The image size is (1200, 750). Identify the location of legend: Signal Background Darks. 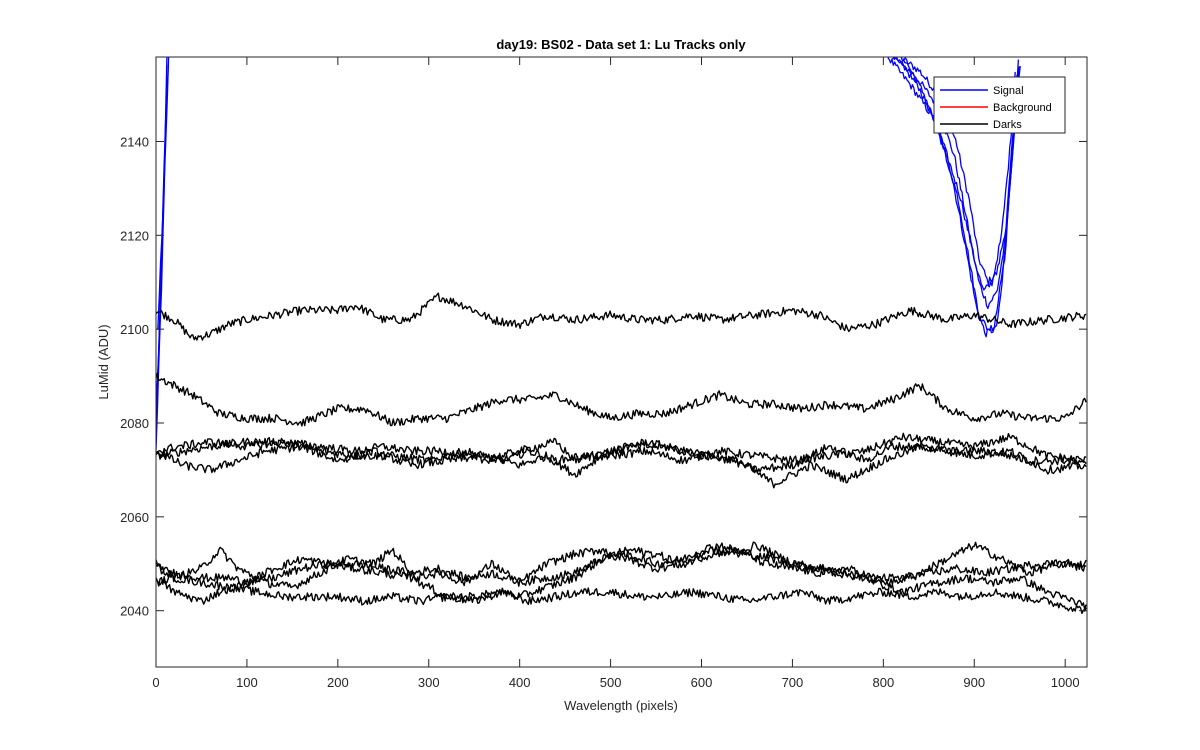
(999, 105).